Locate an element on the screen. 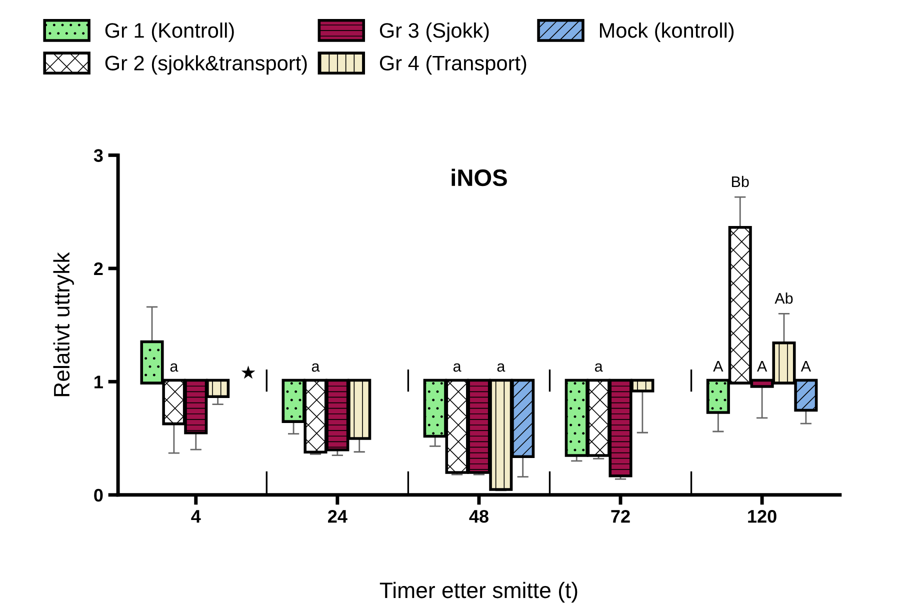 This screenshot has height=611, width=908. x-tick-label: 4 is located at coordinates (196, 516).